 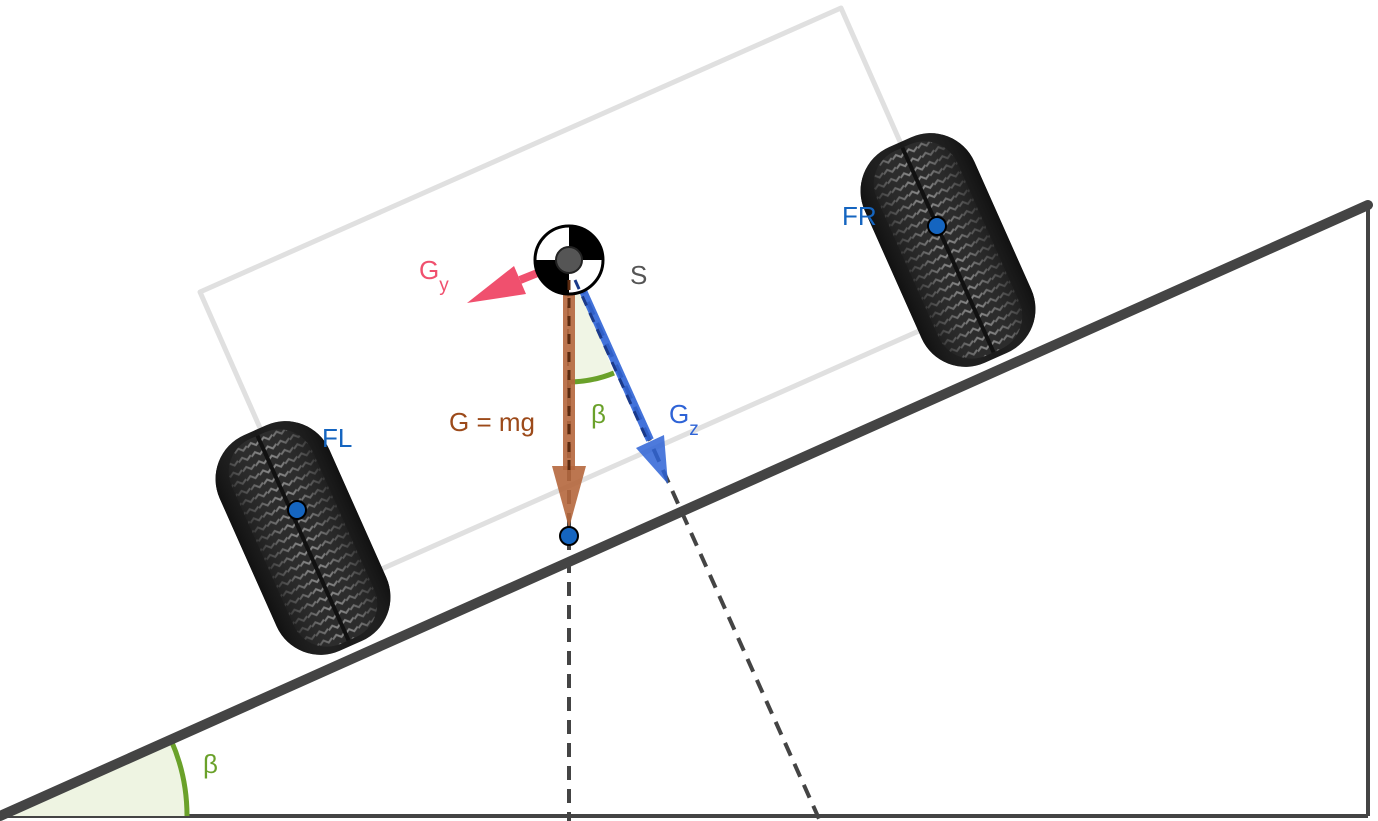 I want to click on fr-label: FR, so click(x=859, y=216).